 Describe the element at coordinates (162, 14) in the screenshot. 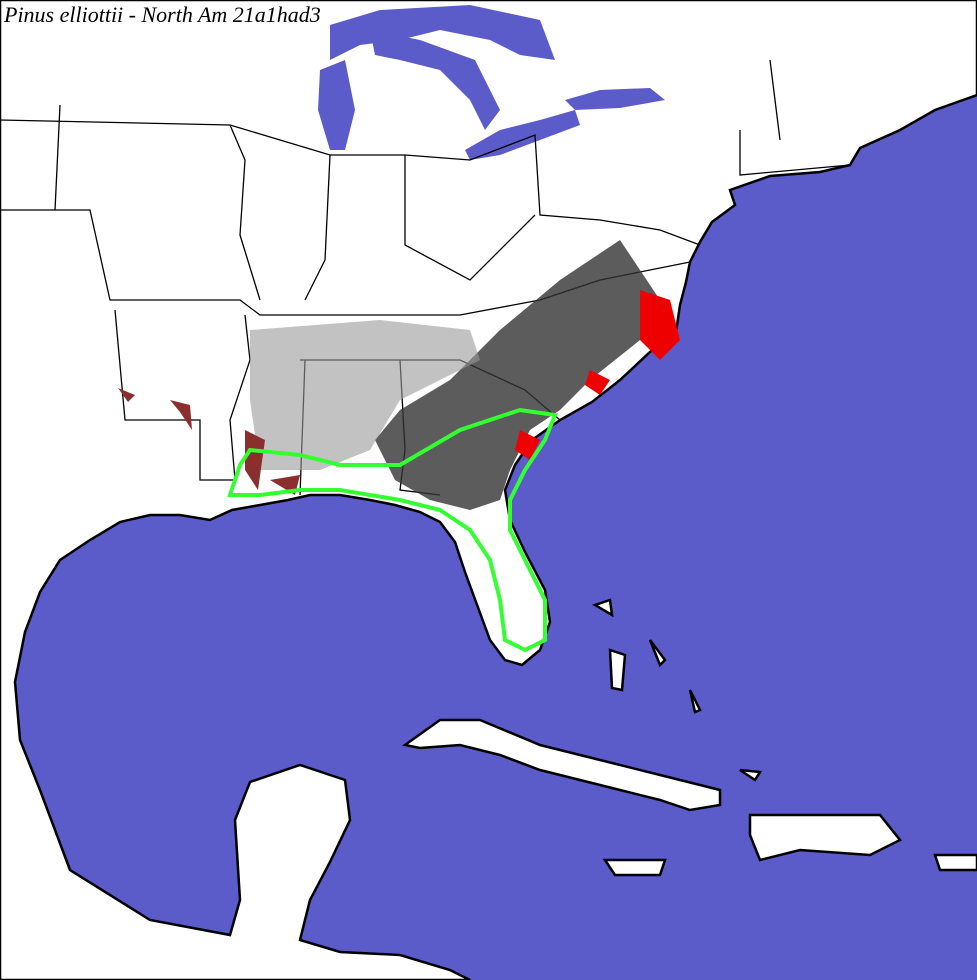

I see `map-title: Pinus elliottii - North Am 21a1had3` at that location.